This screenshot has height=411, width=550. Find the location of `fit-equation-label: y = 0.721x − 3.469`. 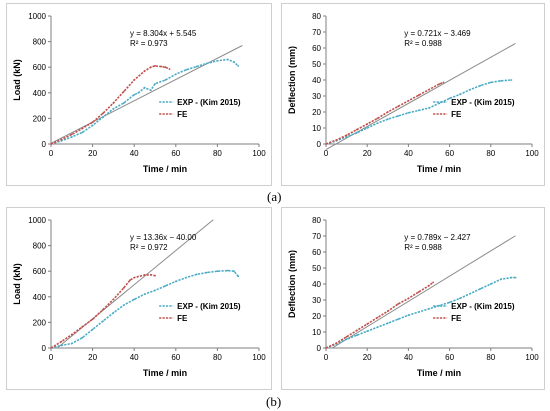

fit-equation-label: y = 0.721x − 3.469 is located at coordinates (437, 33).